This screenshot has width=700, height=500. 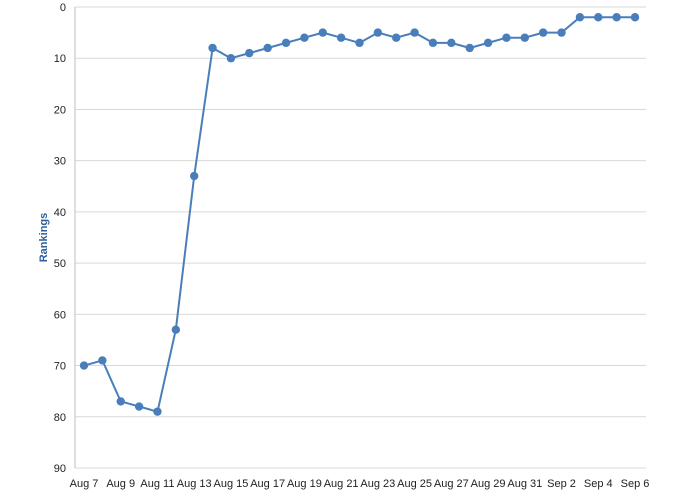 I want to click on x-tick-label: Aug 21, so click(x=341, y=484).